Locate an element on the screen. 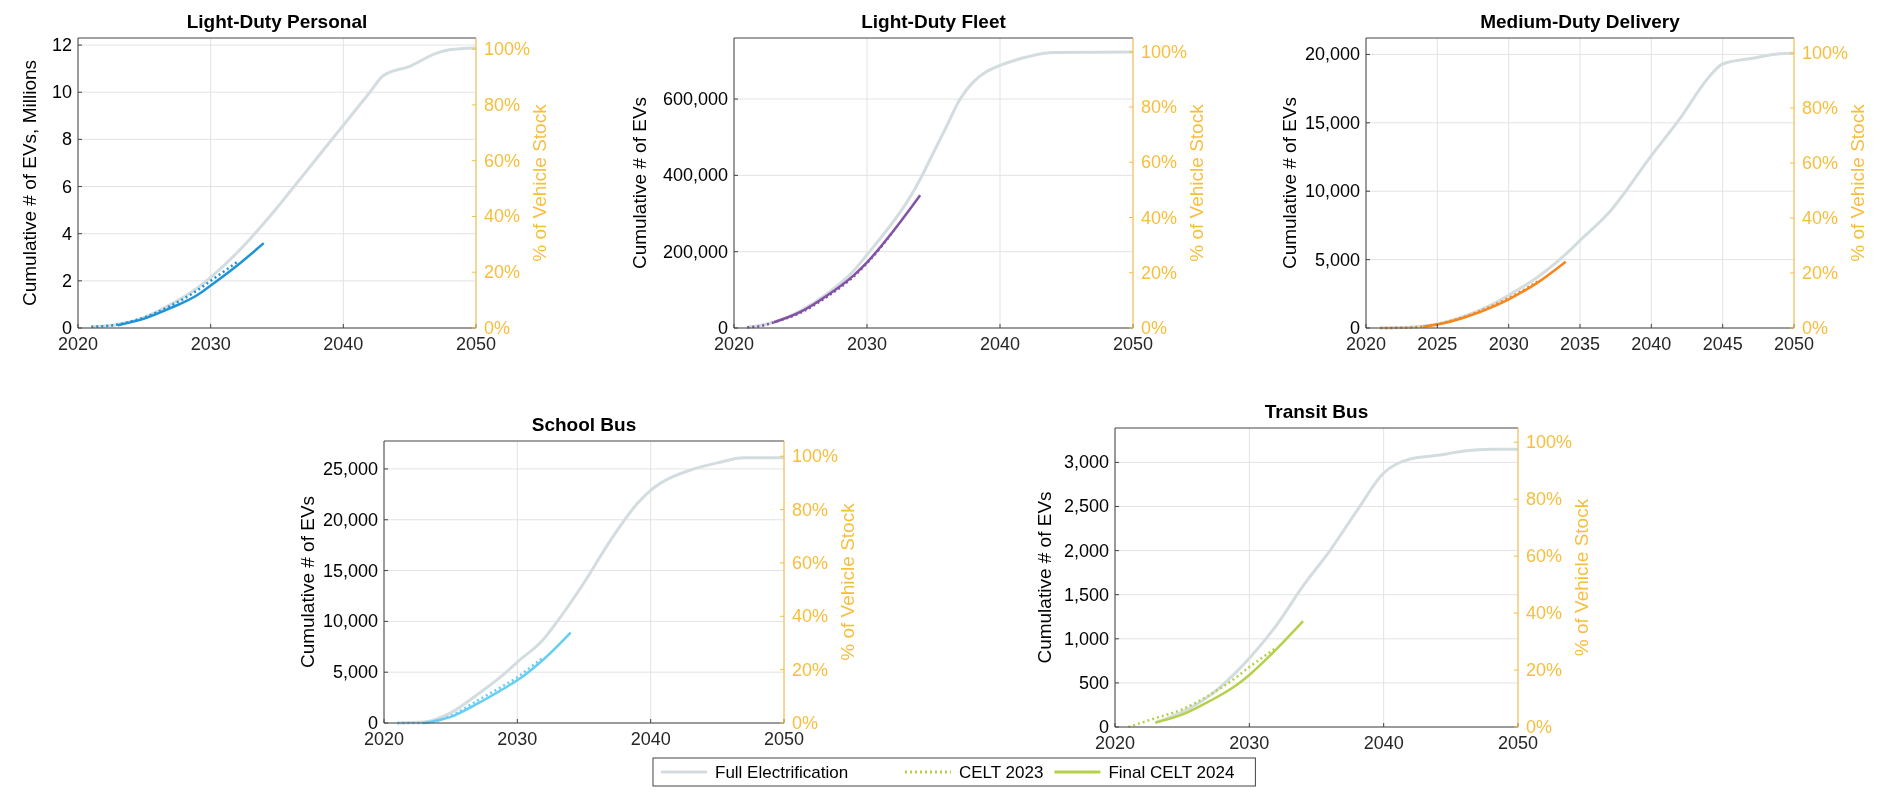  chart-title: Medium-Duty Delivery is located at coordinates (1580, 21).